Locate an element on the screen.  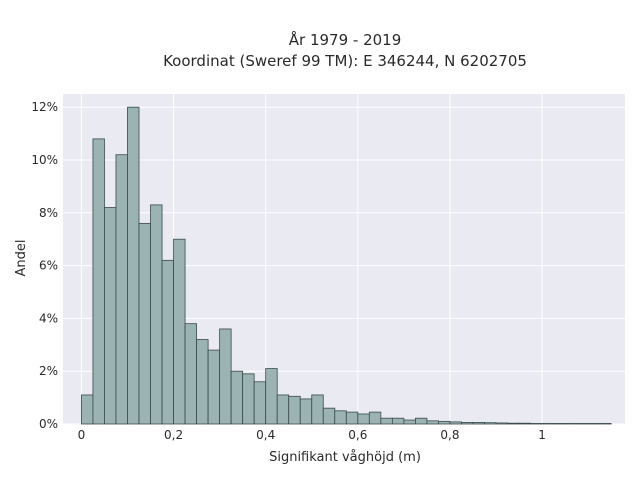
y-tick-label-6: 12% is located at coordinates (44, 107).